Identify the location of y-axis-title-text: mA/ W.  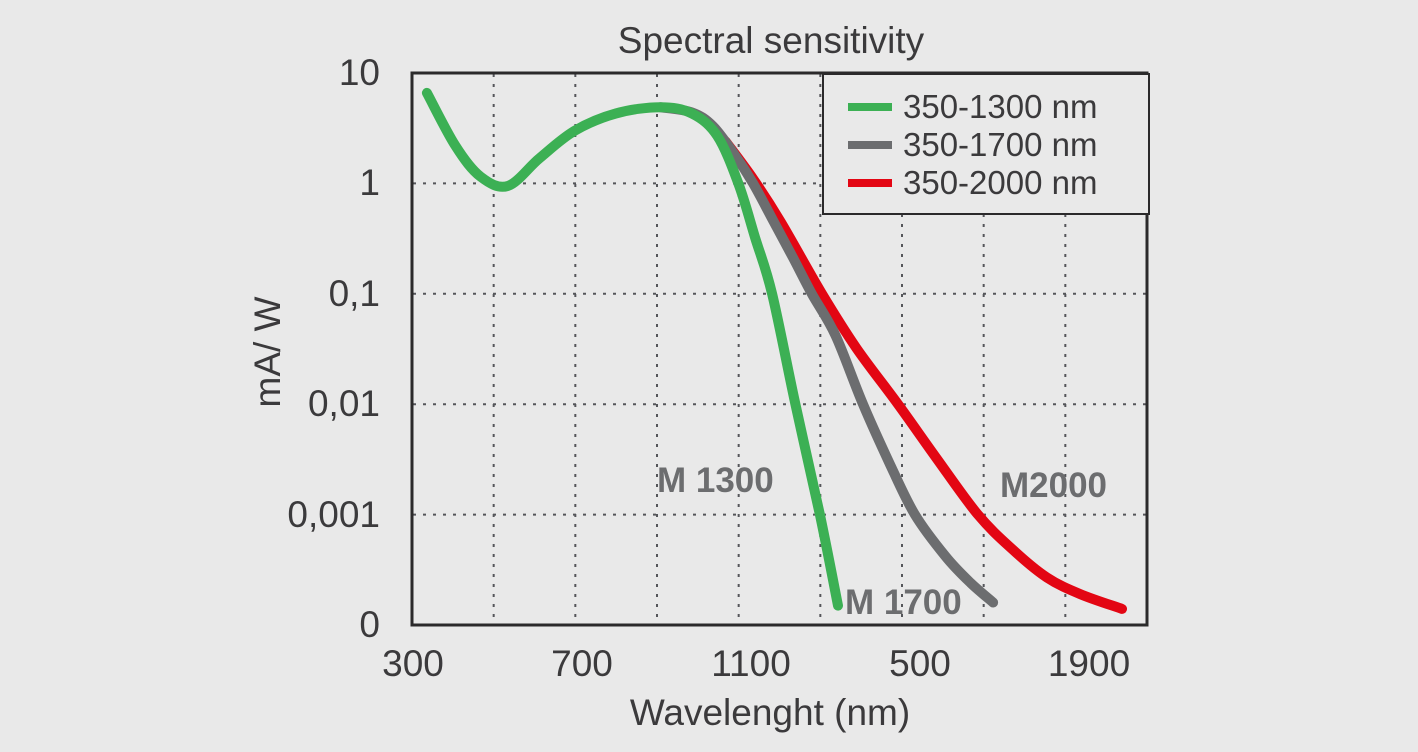
(267, 352).